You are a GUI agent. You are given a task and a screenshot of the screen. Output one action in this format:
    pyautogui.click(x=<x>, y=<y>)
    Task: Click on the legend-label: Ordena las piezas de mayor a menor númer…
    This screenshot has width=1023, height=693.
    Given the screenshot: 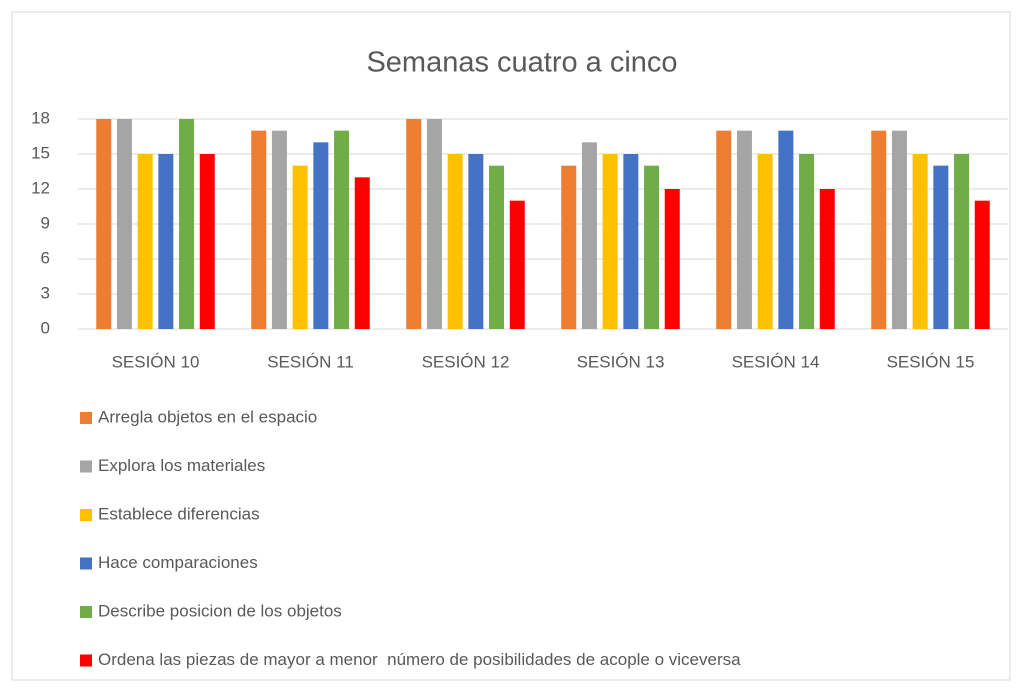 What is the action you would take?
    pyautogui.click(x=419, y=659)
    